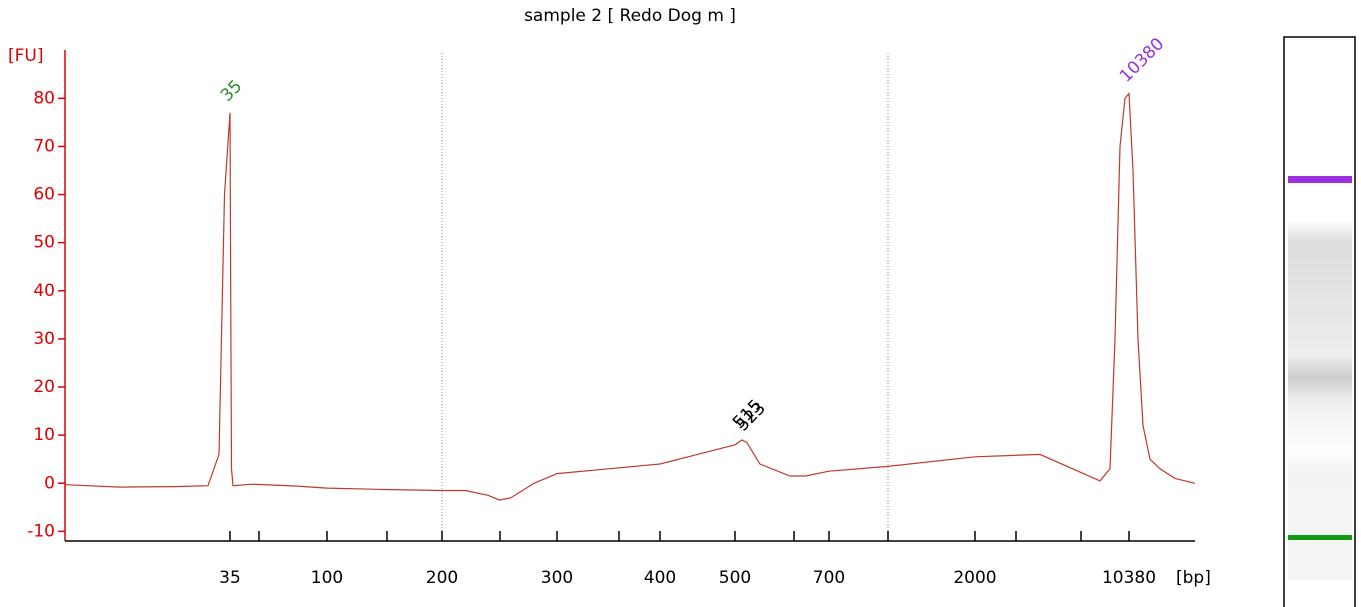  What do you see at coordinates (230, 578) in the screenshot?
I see `x-tick-label: 35` at bounding box center [230, 578].